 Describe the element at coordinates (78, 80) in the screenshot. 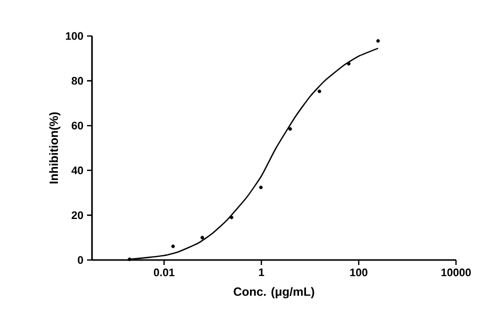

I see `y-tick-label: 80` at that location.